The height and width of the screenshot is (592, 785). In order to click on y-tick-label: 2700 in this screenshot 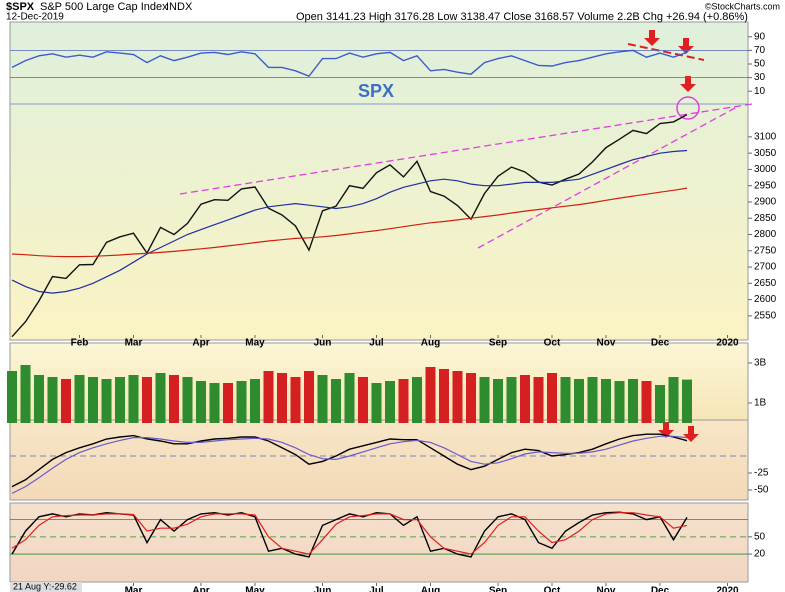, I will do `click(765, 267)`.